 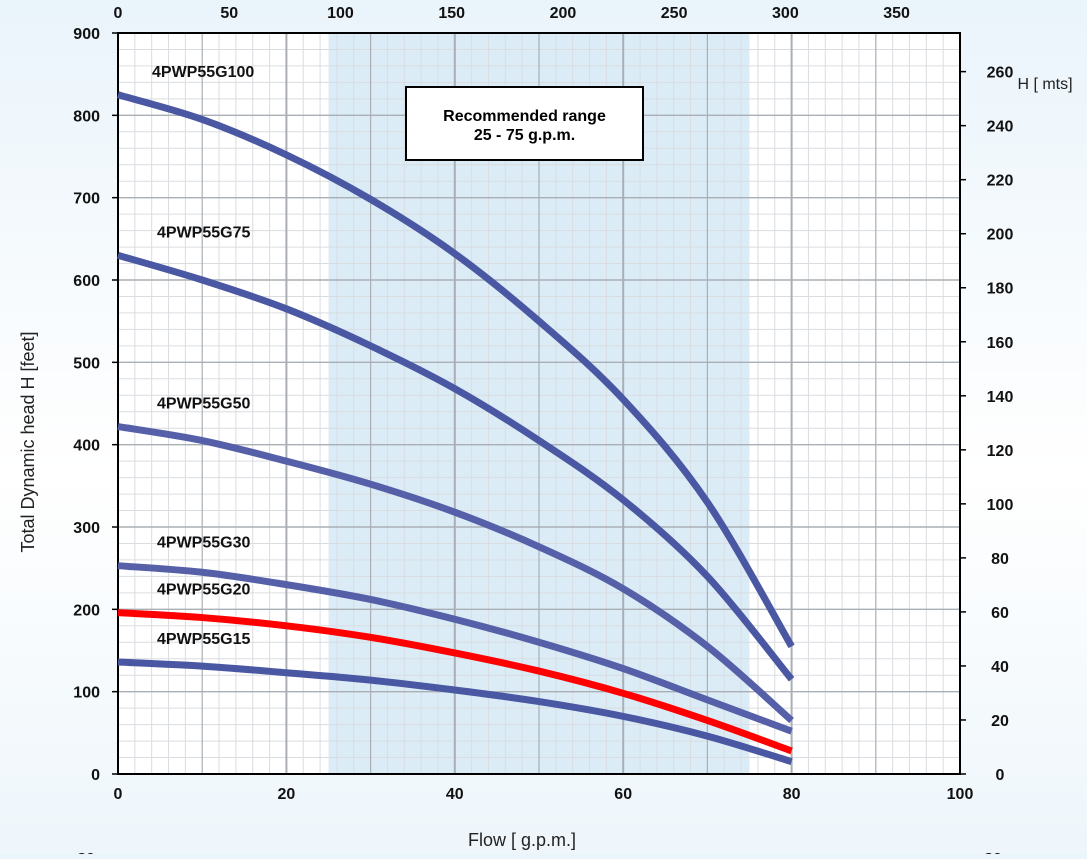 What do you see at coordinates (522, 840) in the screenshot?
I see `x-axis-title: Flow [ g.p.m.]` at bounding box center [522, 840].